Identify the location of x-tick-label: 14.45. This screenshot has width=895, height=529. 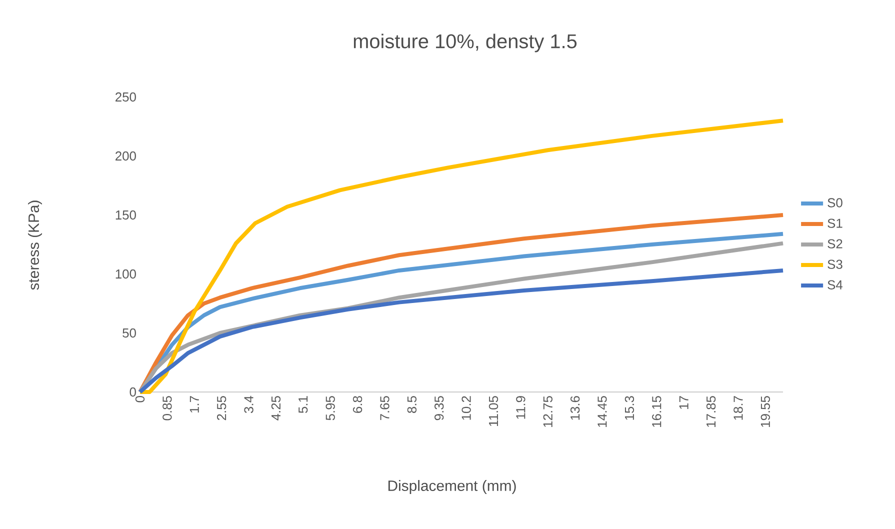
(602, 411).